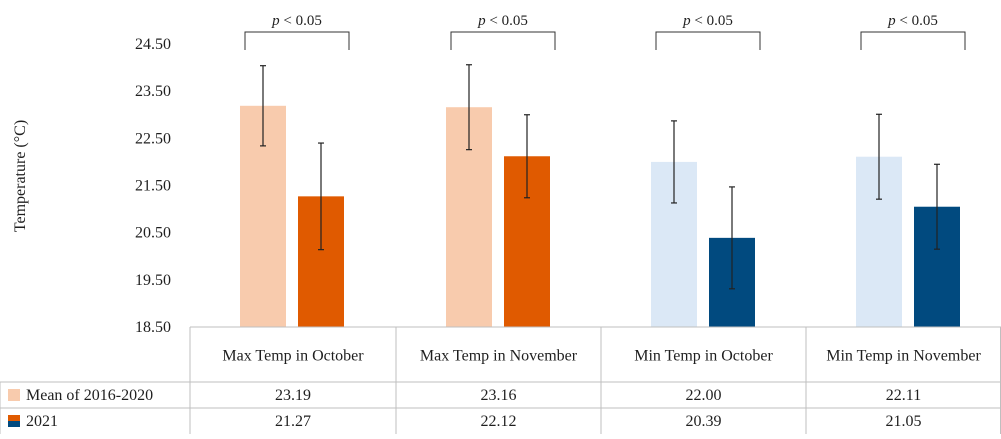  What do you see at coordinates (153, 91) in the screenshot?
I see `y-tick-label: 23.50` at bounding box center [153, 91].